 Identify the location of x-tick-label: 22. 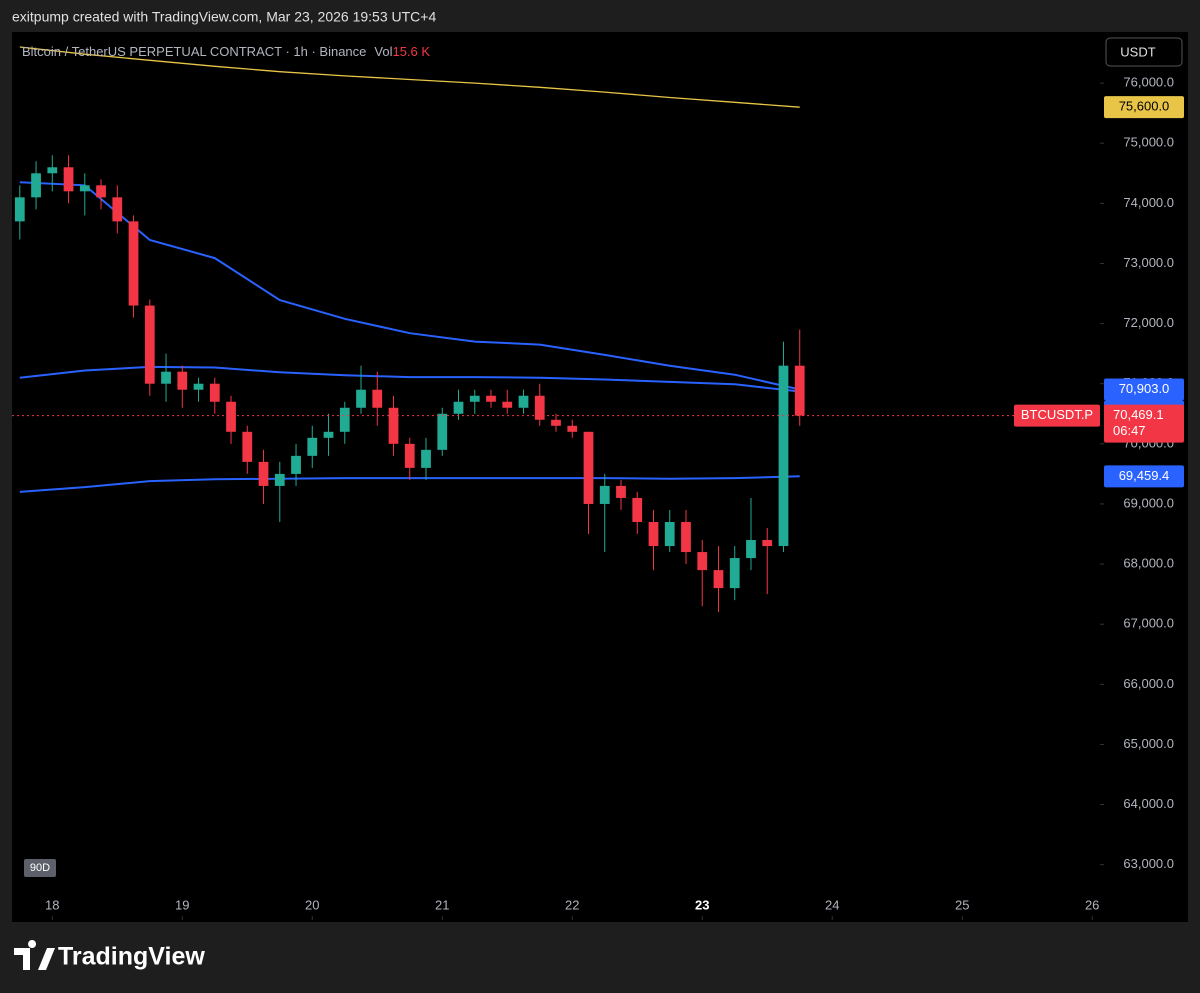
(572, 904).